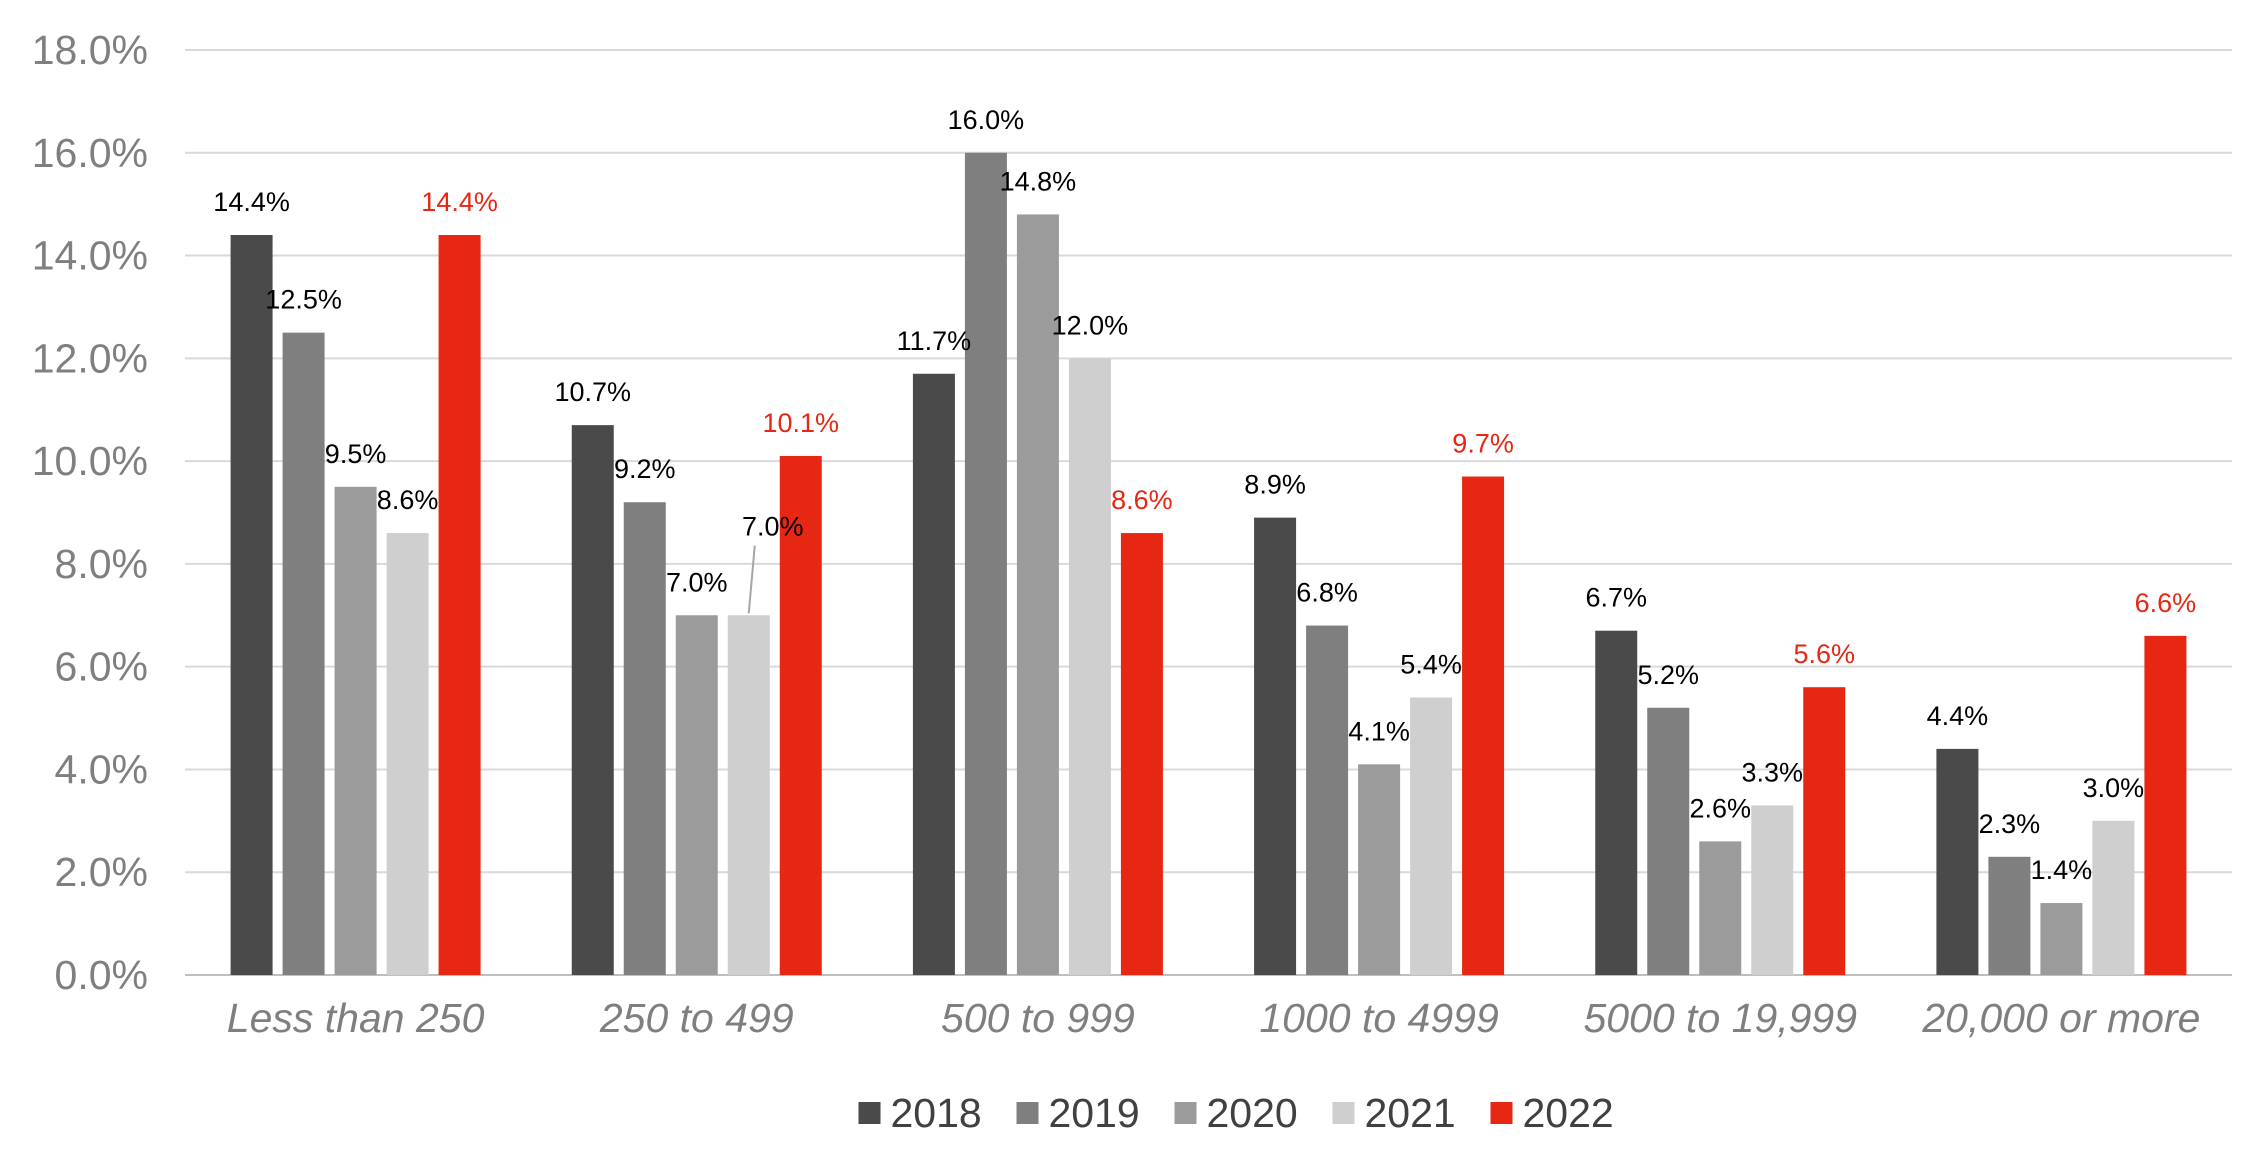 This screenshot has width=2253, height=1163. What do you see at coordinates (1378, 1018) in the screenshot?
I see `x-tick-label: 1000 to 4999` at bounding box center [1378, 1018].